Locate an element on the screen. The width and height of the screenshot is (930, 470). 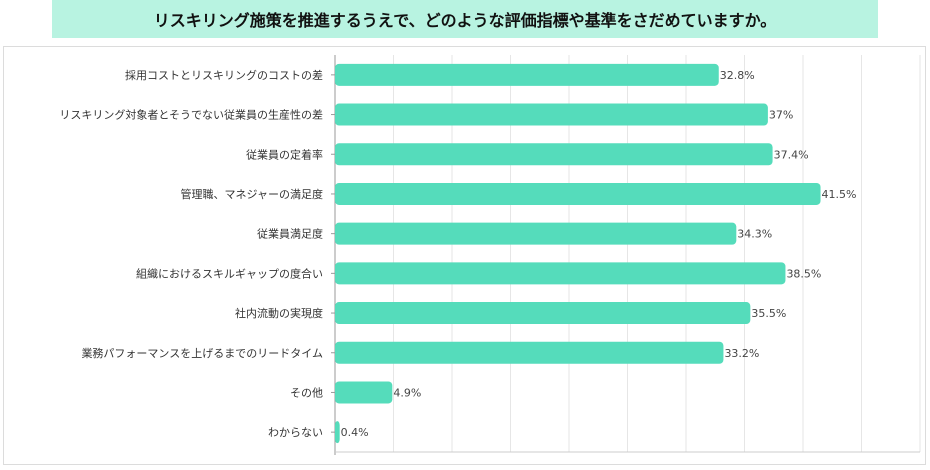
value-label: 32.8% is located at coordinates (737, 75).